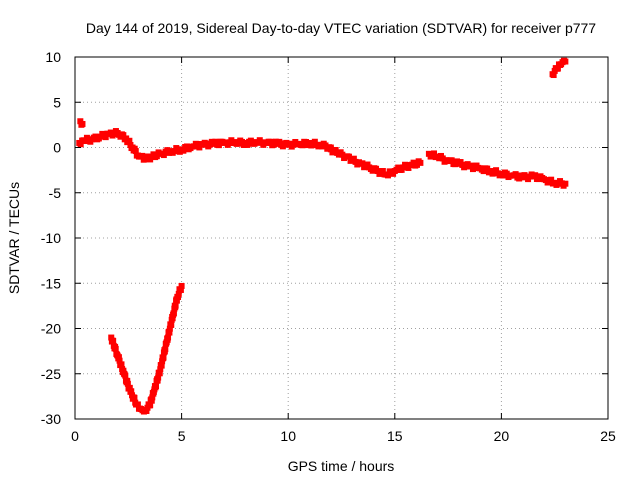 The height and width of the screenshot is (480, 640). Describe the element at coordinates (375, 162) in the screenshot. I see `series-track-mid` at that location.